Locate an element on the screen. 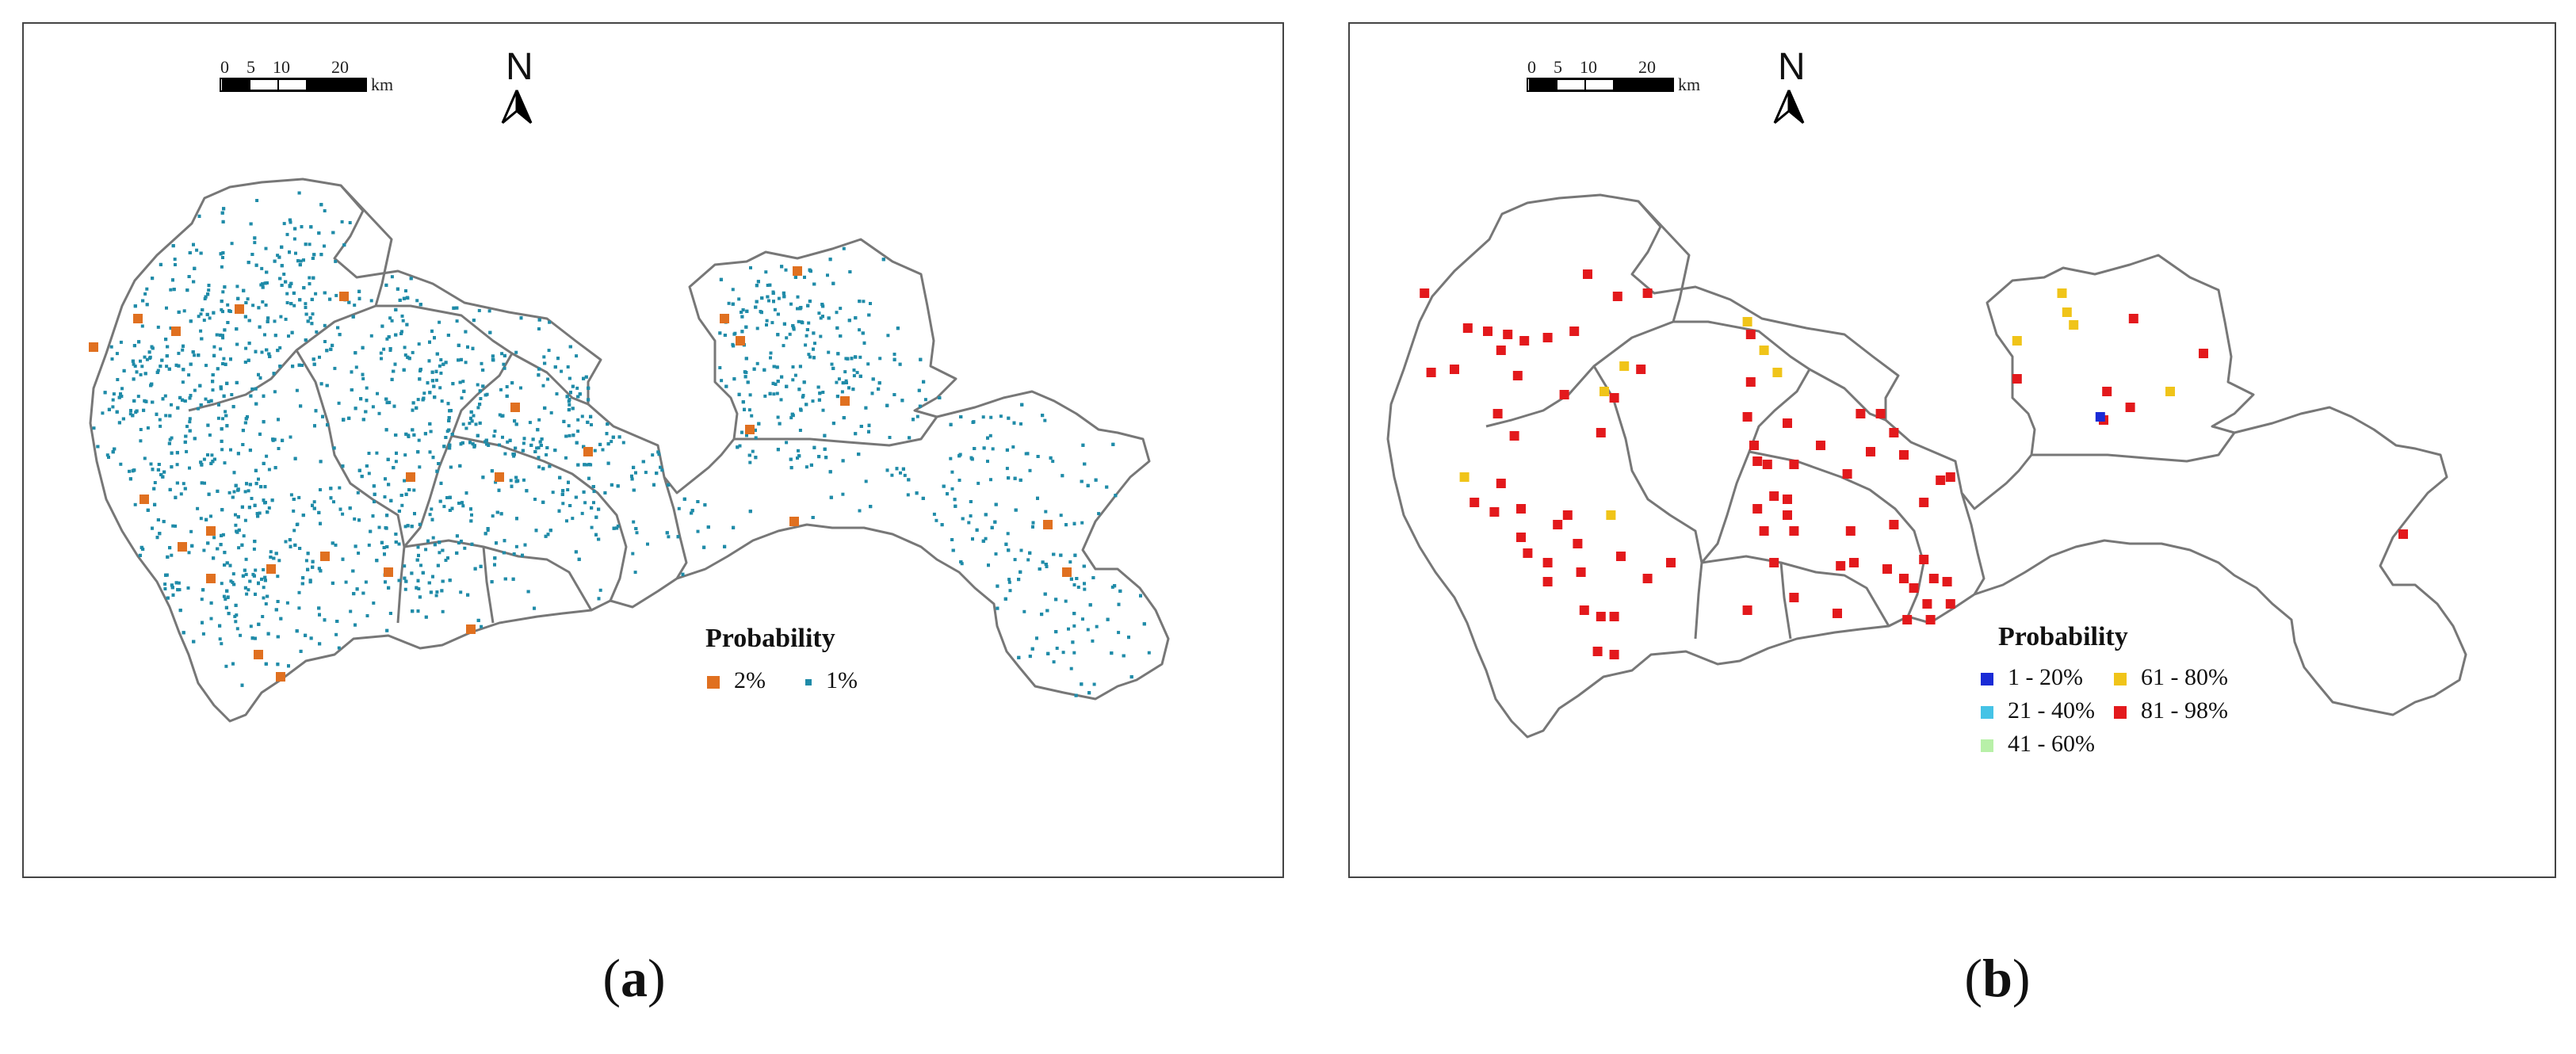 The image size is (2576, 1054). north-label: N is located at coordinates (1792, 67).